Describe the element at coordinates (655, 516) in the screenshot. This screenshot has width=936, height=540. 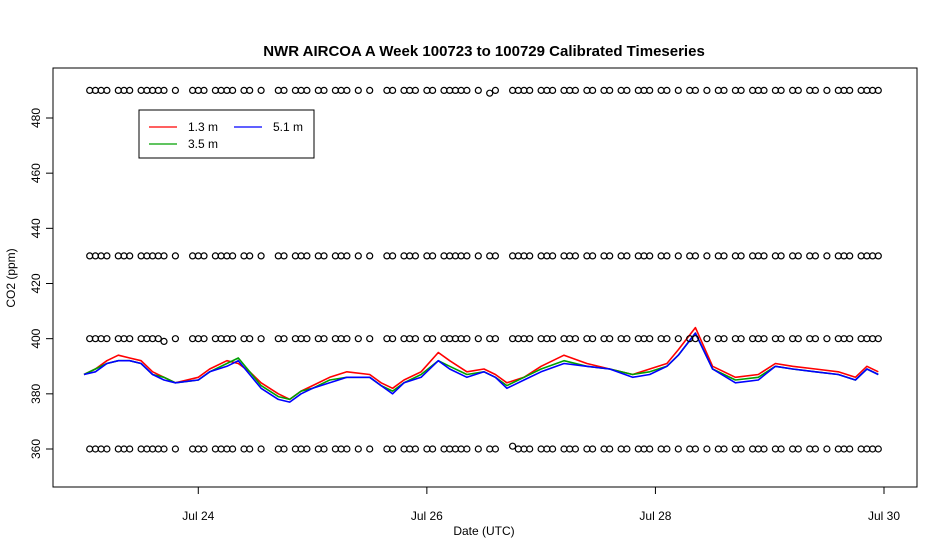
I see `x-tick-label: Jul 28` at that location.